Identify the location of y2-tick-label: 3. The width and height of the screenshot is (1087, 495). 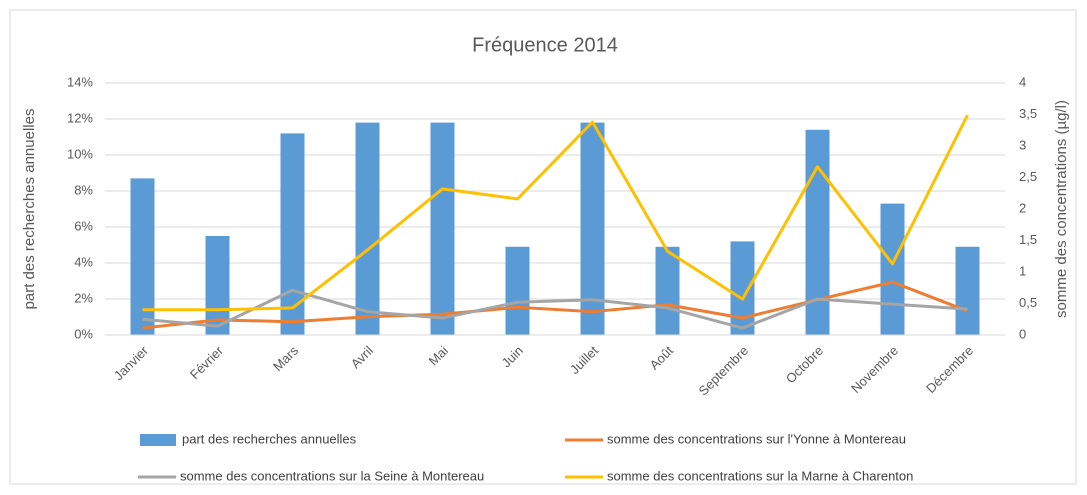
(1022, 144).